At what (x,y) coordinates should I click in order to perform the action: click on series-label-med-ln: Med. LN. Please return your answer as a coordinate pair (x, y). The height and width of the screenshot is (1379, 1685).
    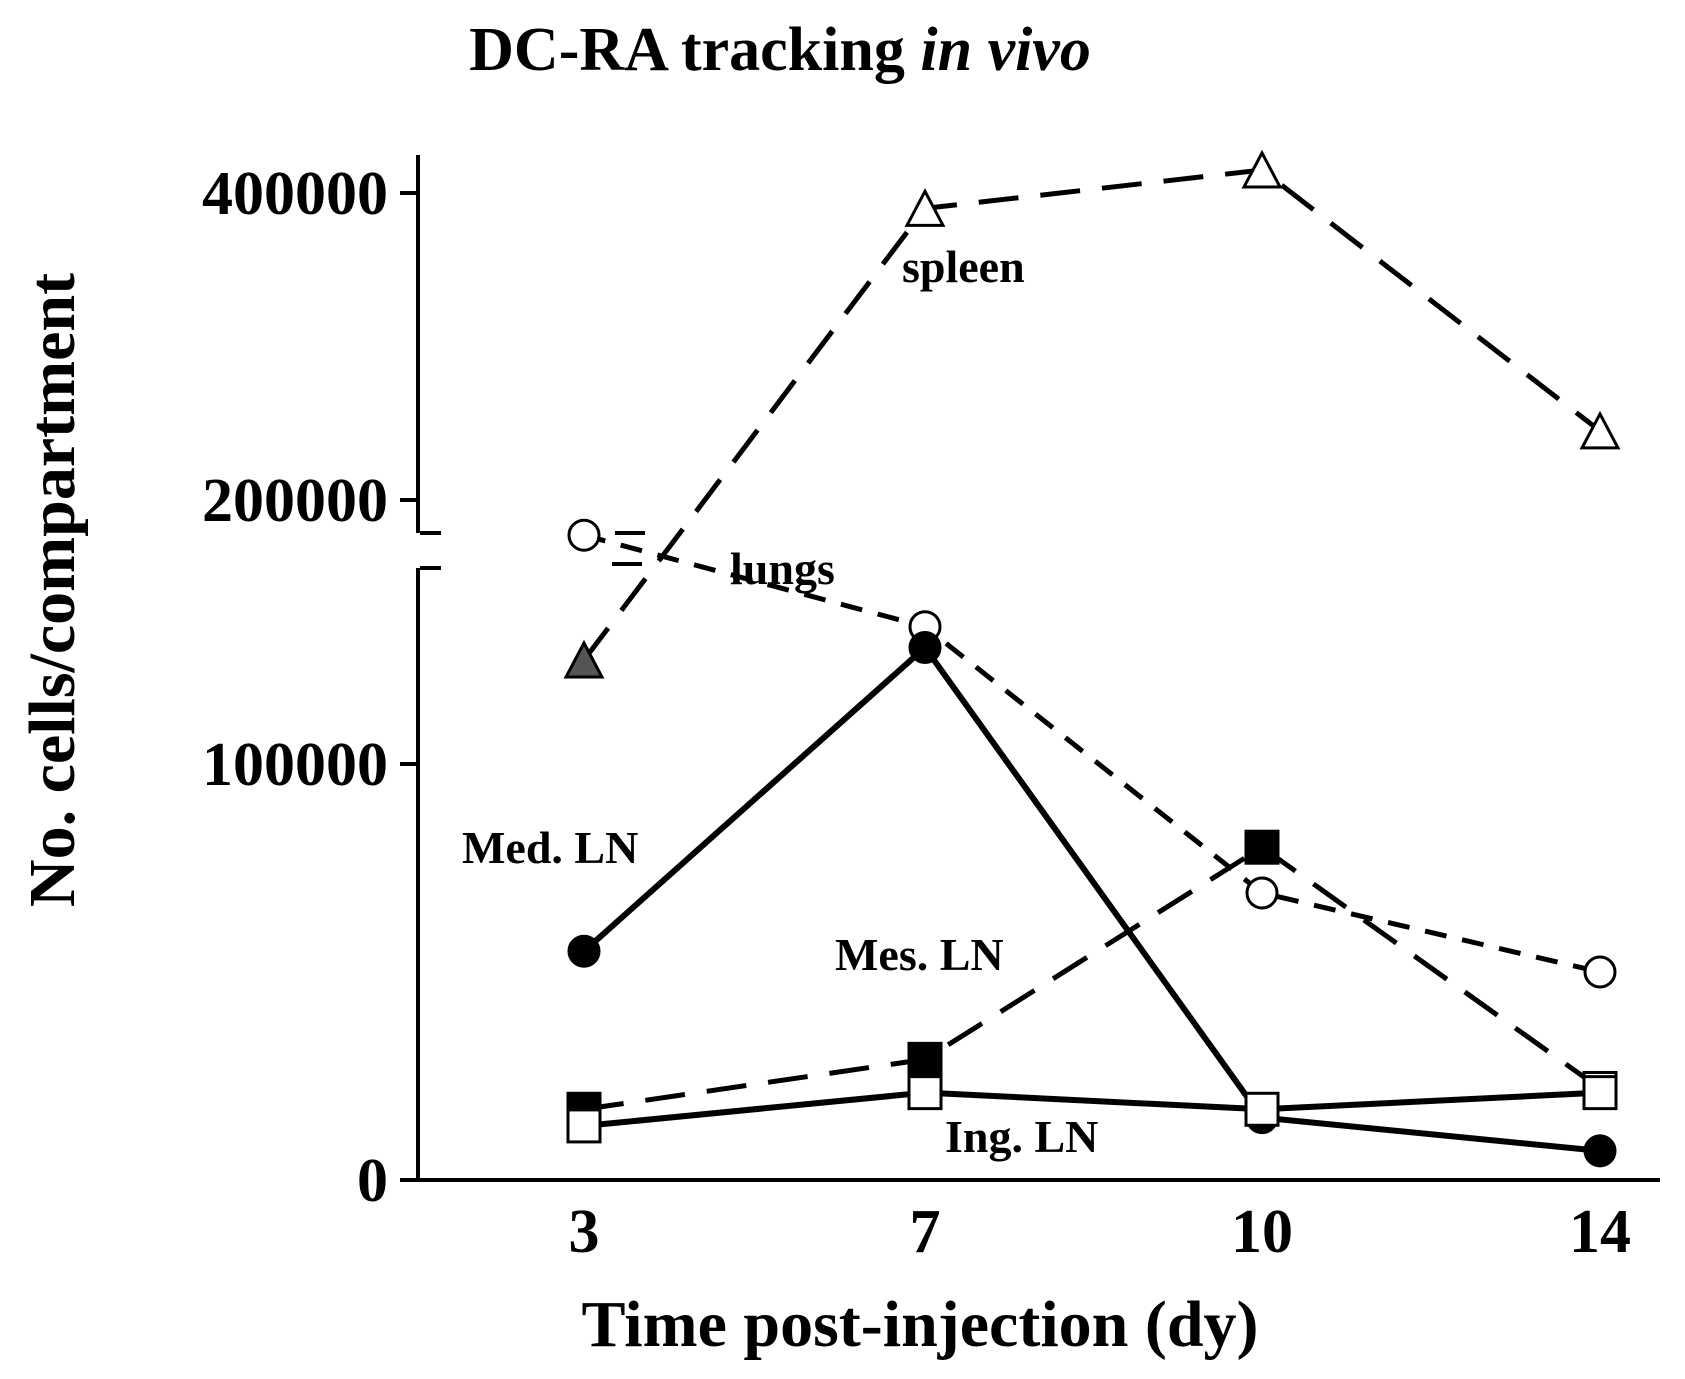
    Looking at the image, I should click on (550, 847).